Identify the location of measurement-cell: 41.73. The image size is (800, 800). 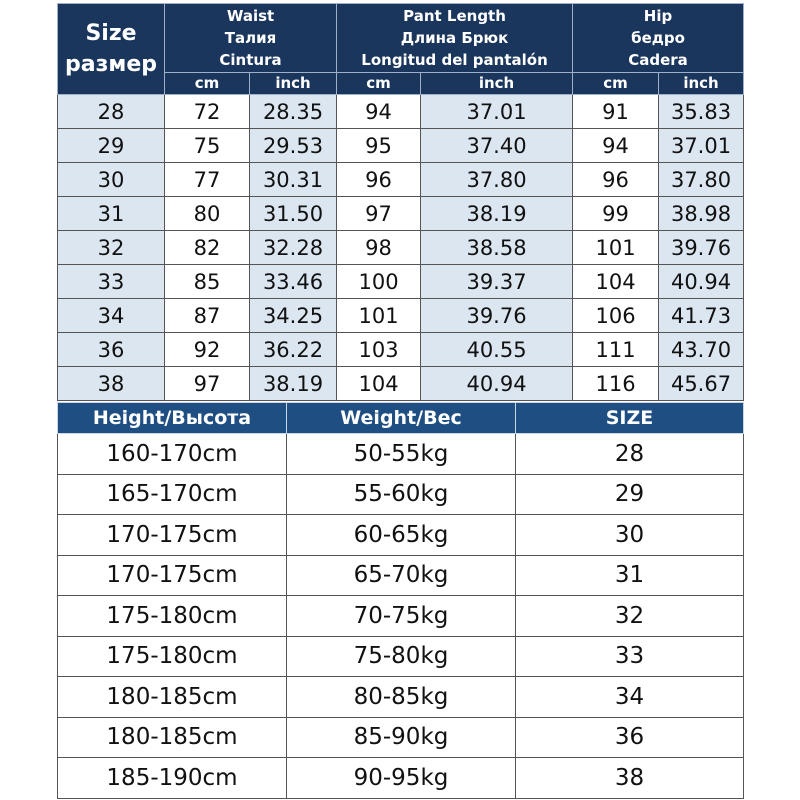
(701, 315).